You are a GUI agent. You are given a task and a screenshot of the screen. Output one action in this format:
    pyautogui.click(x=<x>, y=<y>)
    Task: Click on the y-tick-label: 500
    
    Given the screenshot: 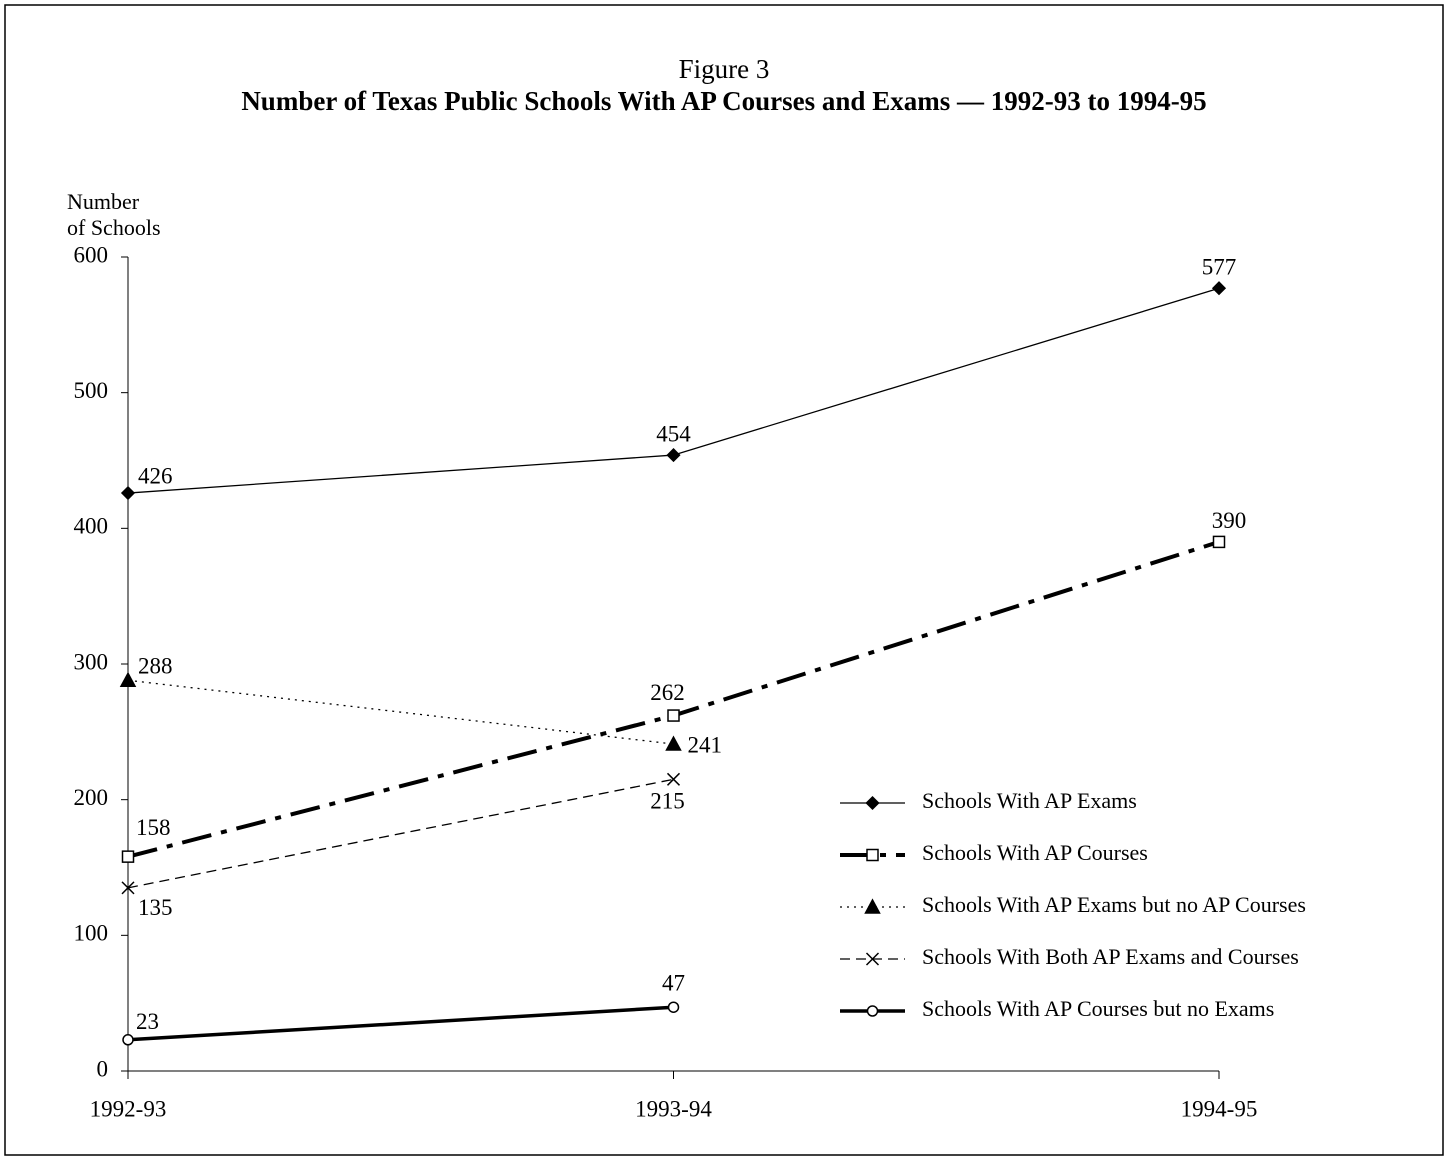 What is the action you would take?
    pyautogui.click(x=91, y=390)
    